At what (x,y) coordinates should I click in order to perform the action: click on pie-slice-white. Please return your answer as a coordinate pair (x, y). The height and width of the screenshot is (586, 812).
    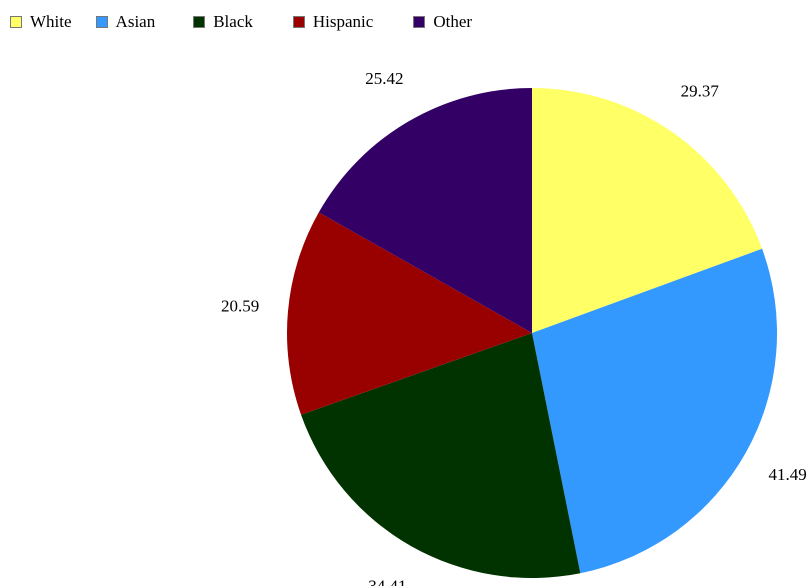
    Looking at the image, I should click on (647, 210).